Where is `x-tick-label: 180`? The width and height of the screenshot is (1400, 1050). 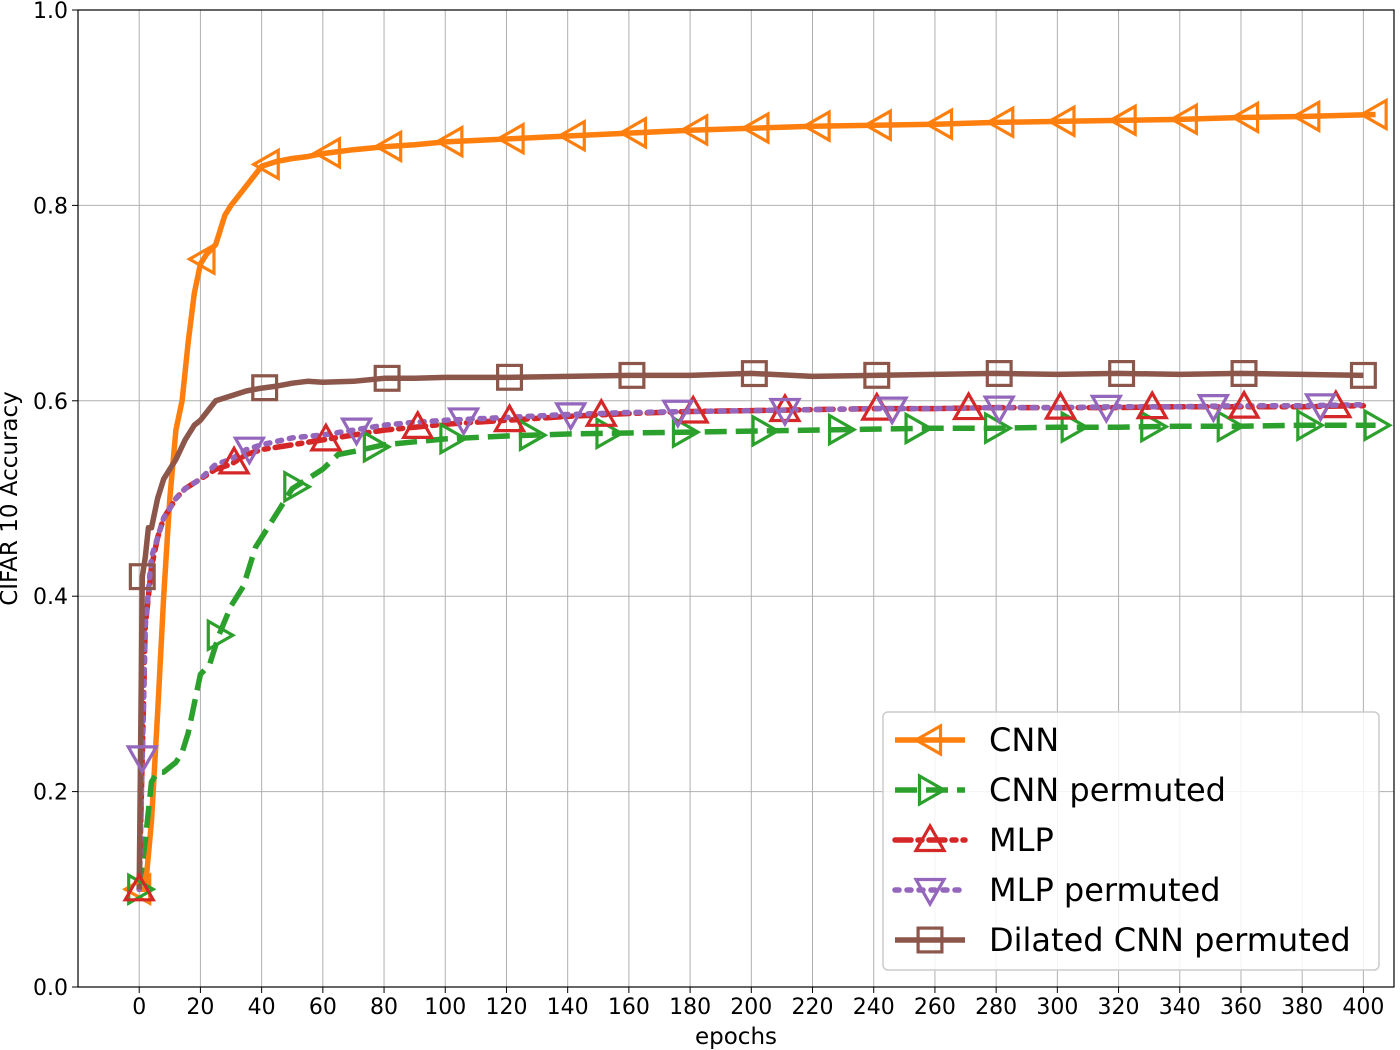 x-tick-label: 180 is located at coordinates (690, 1007).